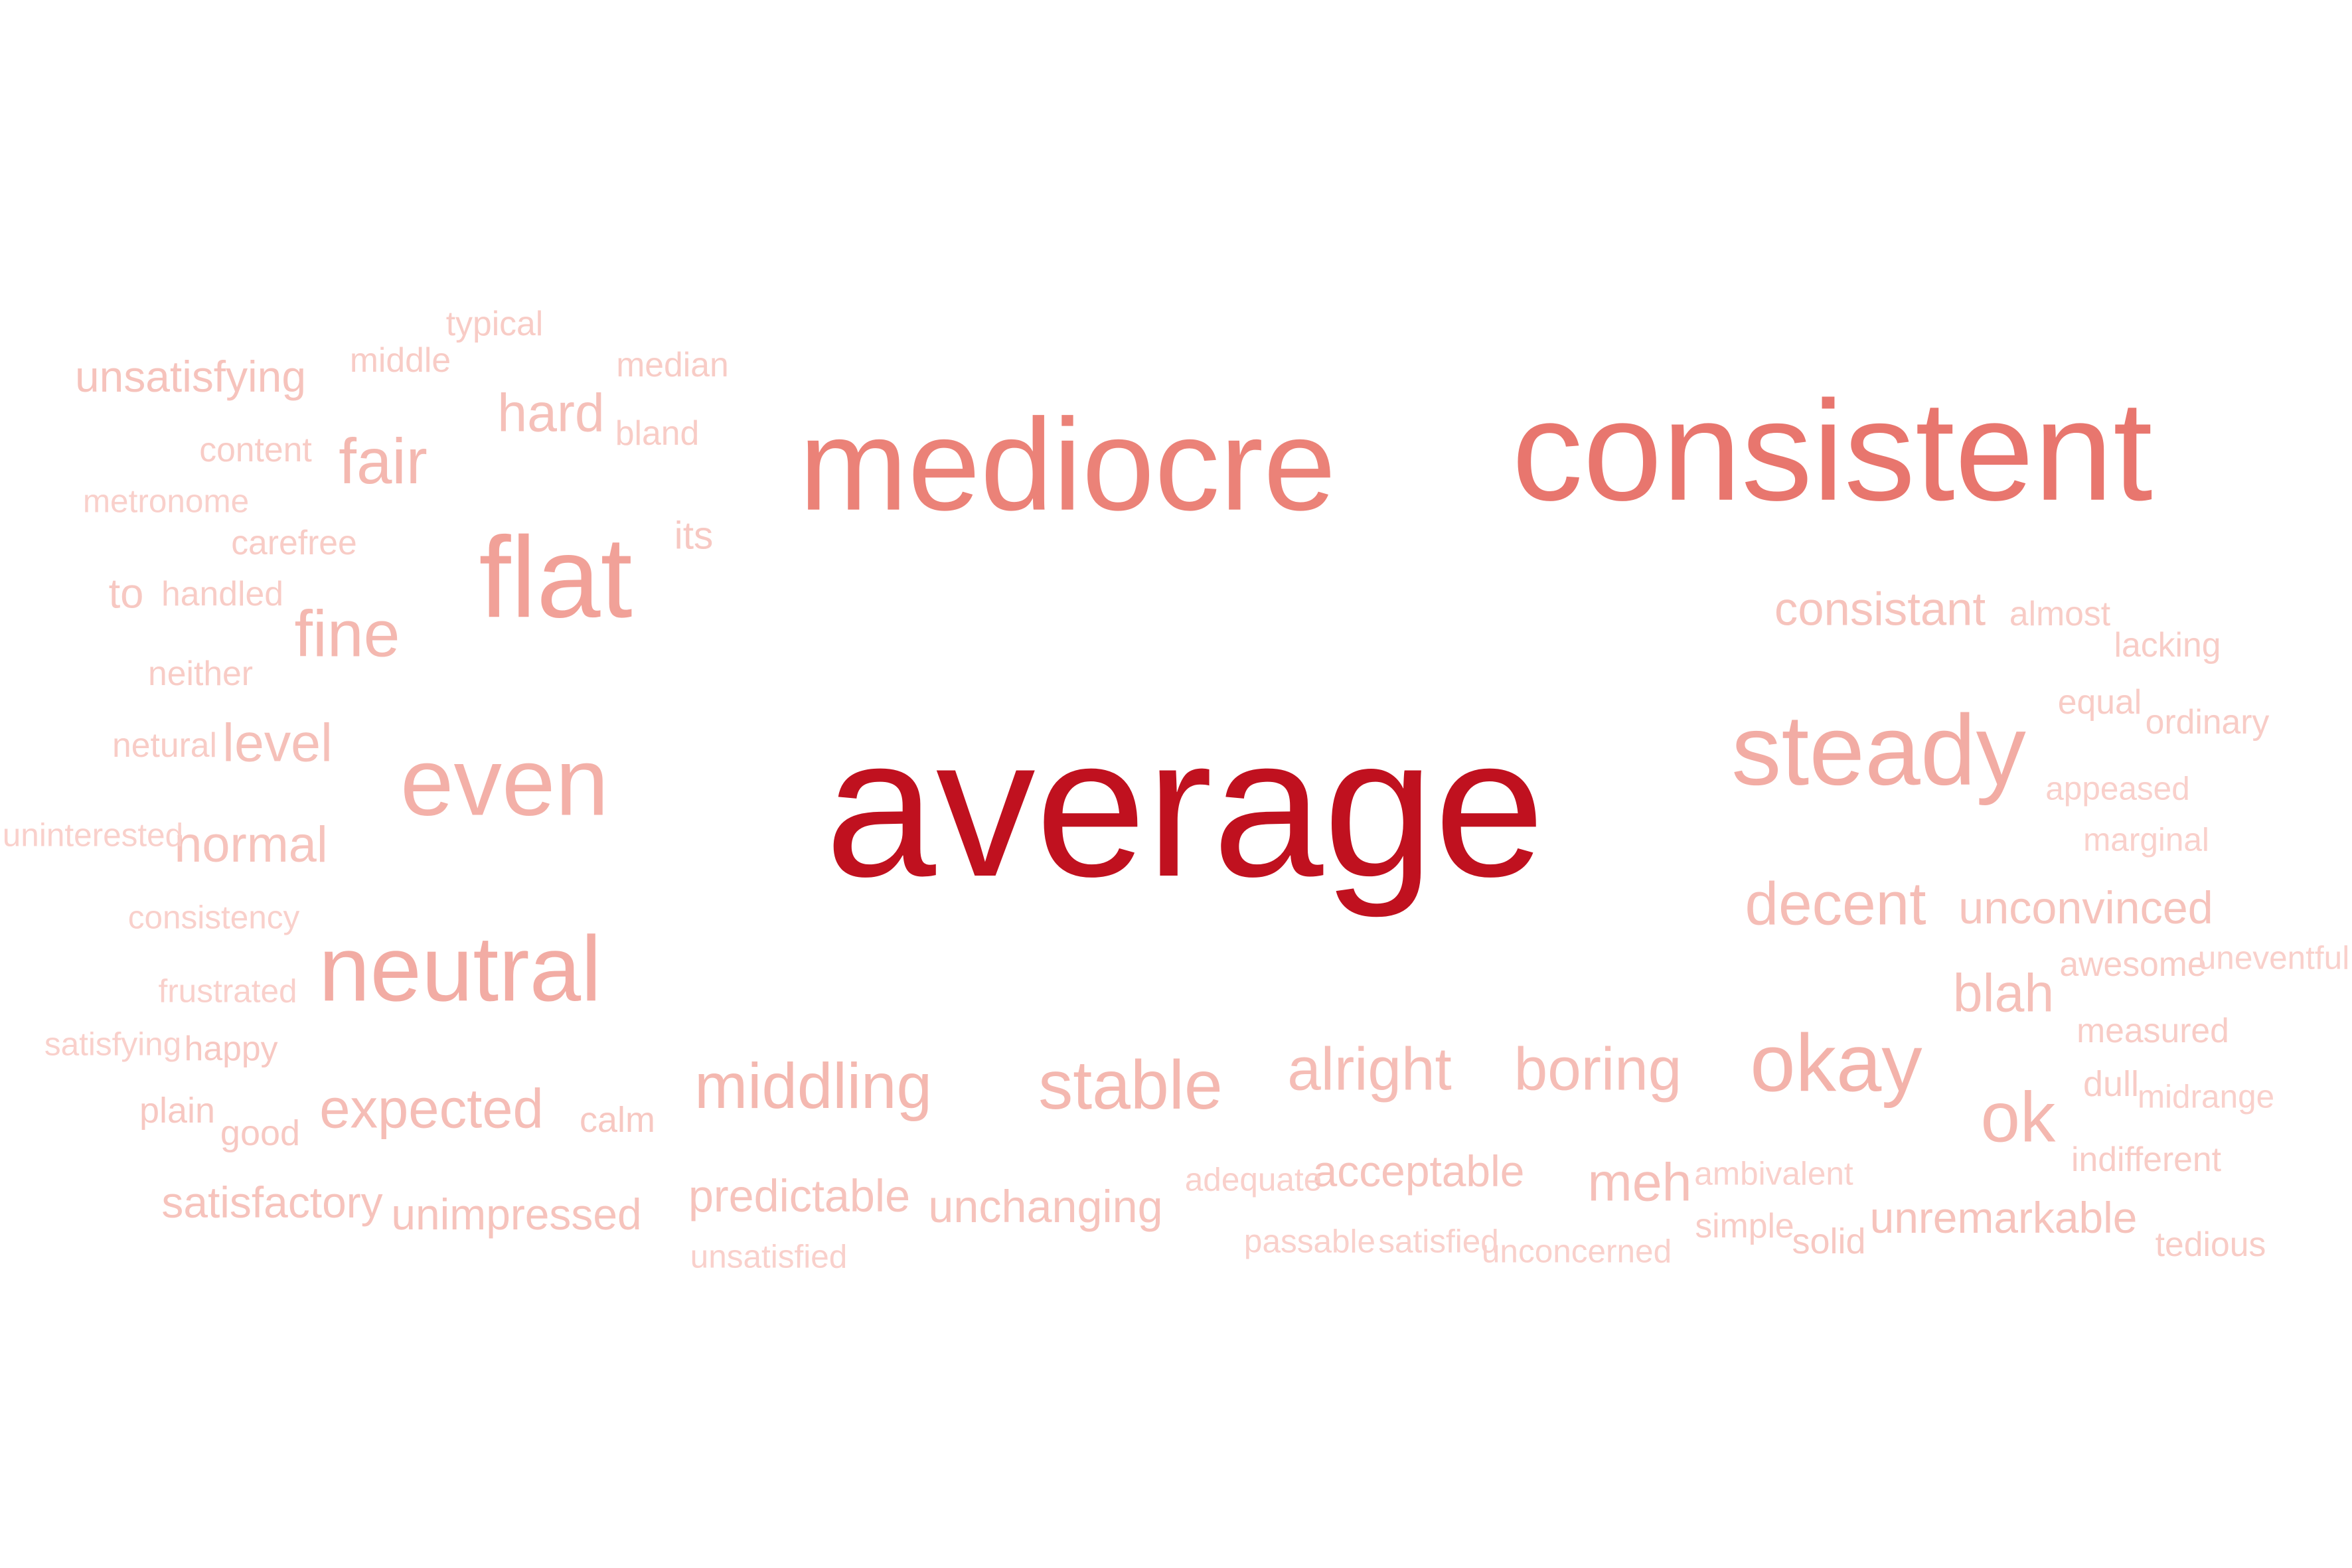 Image resolution: width=2352 pixels, height=1568 pixels. Describe the element at coordinates (347, 634) in the screenshot. I see `cloud-word-fine: fine` at that location.